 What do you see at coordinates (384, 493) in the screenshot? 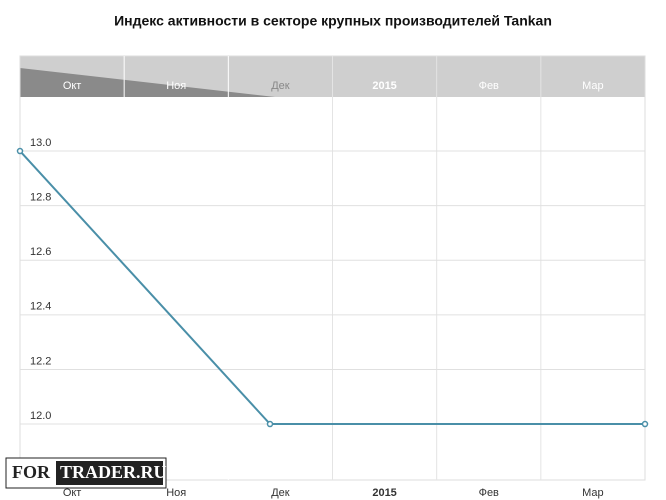
I see `x-tick-label: 2015` at bounding box center [384, 493].